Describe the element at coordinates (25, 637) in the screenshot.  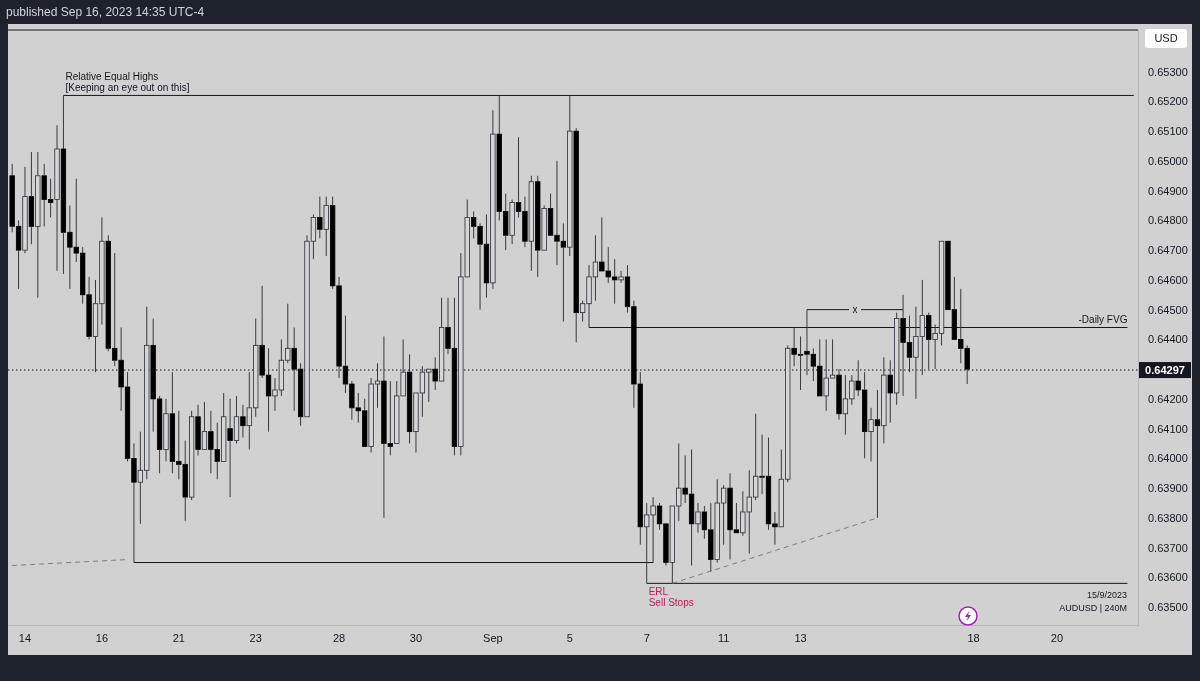
I see `x-tick-label: 14` at that location.